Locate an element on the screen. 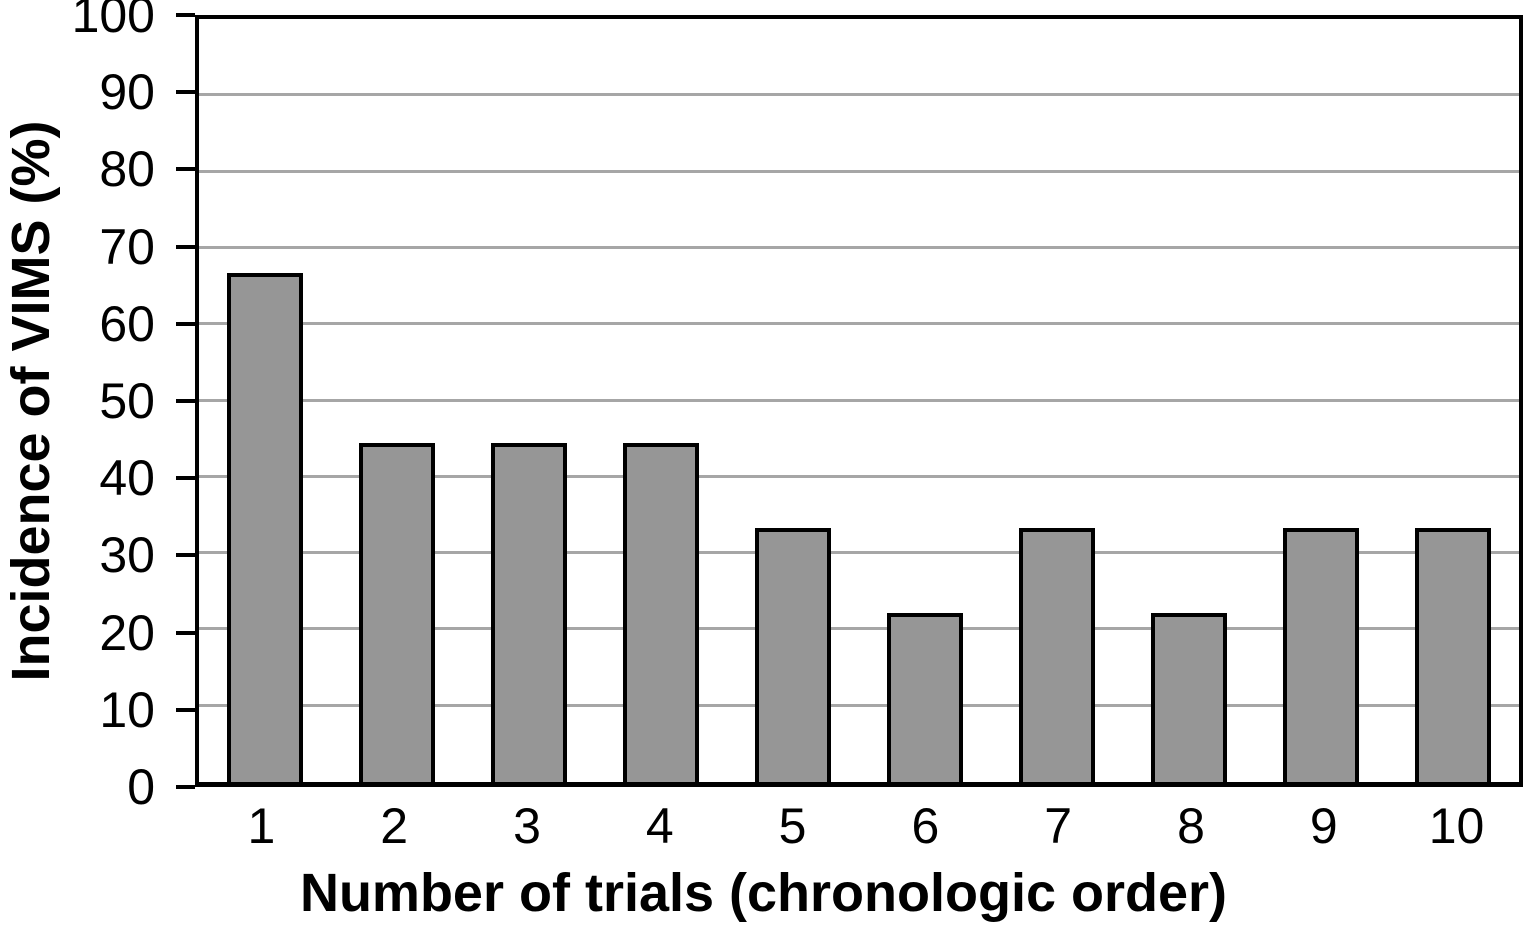  x-axis-tick-label-4: 4 is located at coordinates (659, 826).